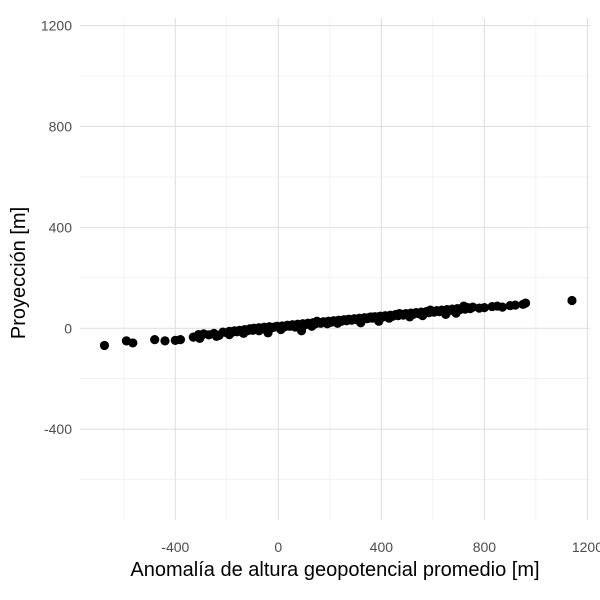 This screenshot has width=600, height=600. What do you see at coordinates (278, 547) in the screenshot?
I see `x-tick-label: 0` at bounding box center [278, 547].